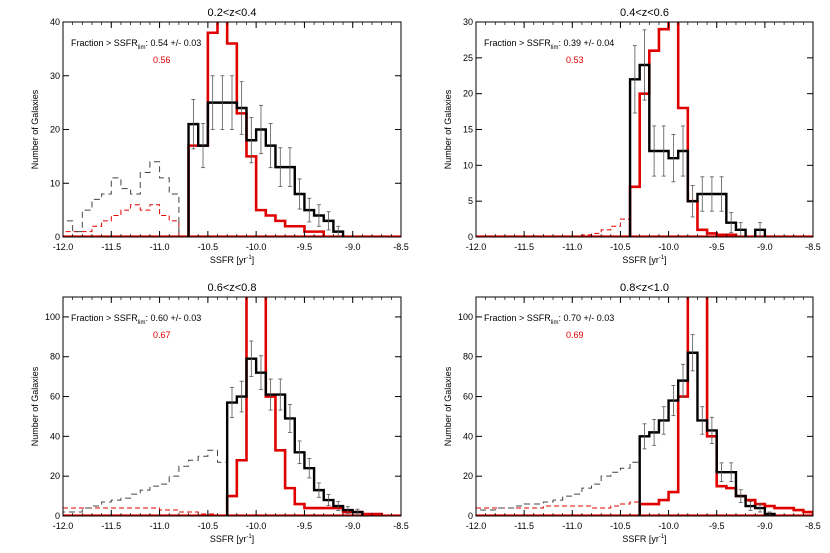 Image resolution: width=830 pixels, height=553 pixels. I want to click on y-tick-label: 80, so click(55, 357).